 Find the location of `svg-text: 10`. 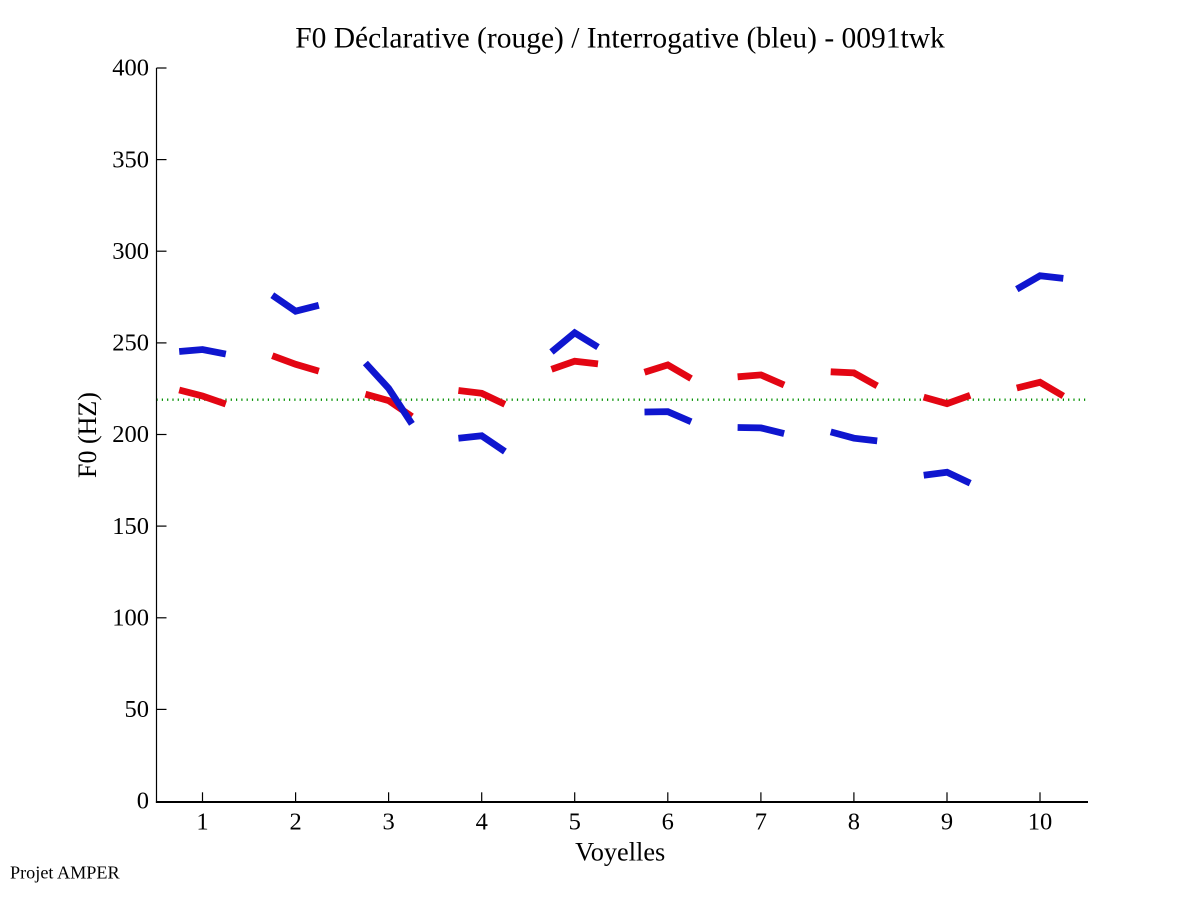

svg-text: 10 is located at coordinates (1040, 822).